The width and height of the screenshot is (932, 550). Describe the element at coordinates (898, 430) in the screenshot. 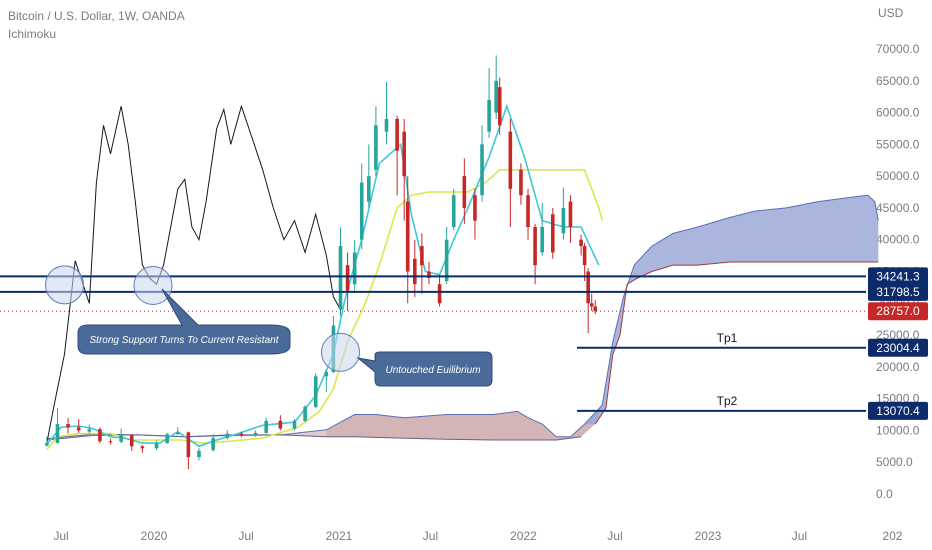

I see `y-tick-label: 10000.0` at that location.